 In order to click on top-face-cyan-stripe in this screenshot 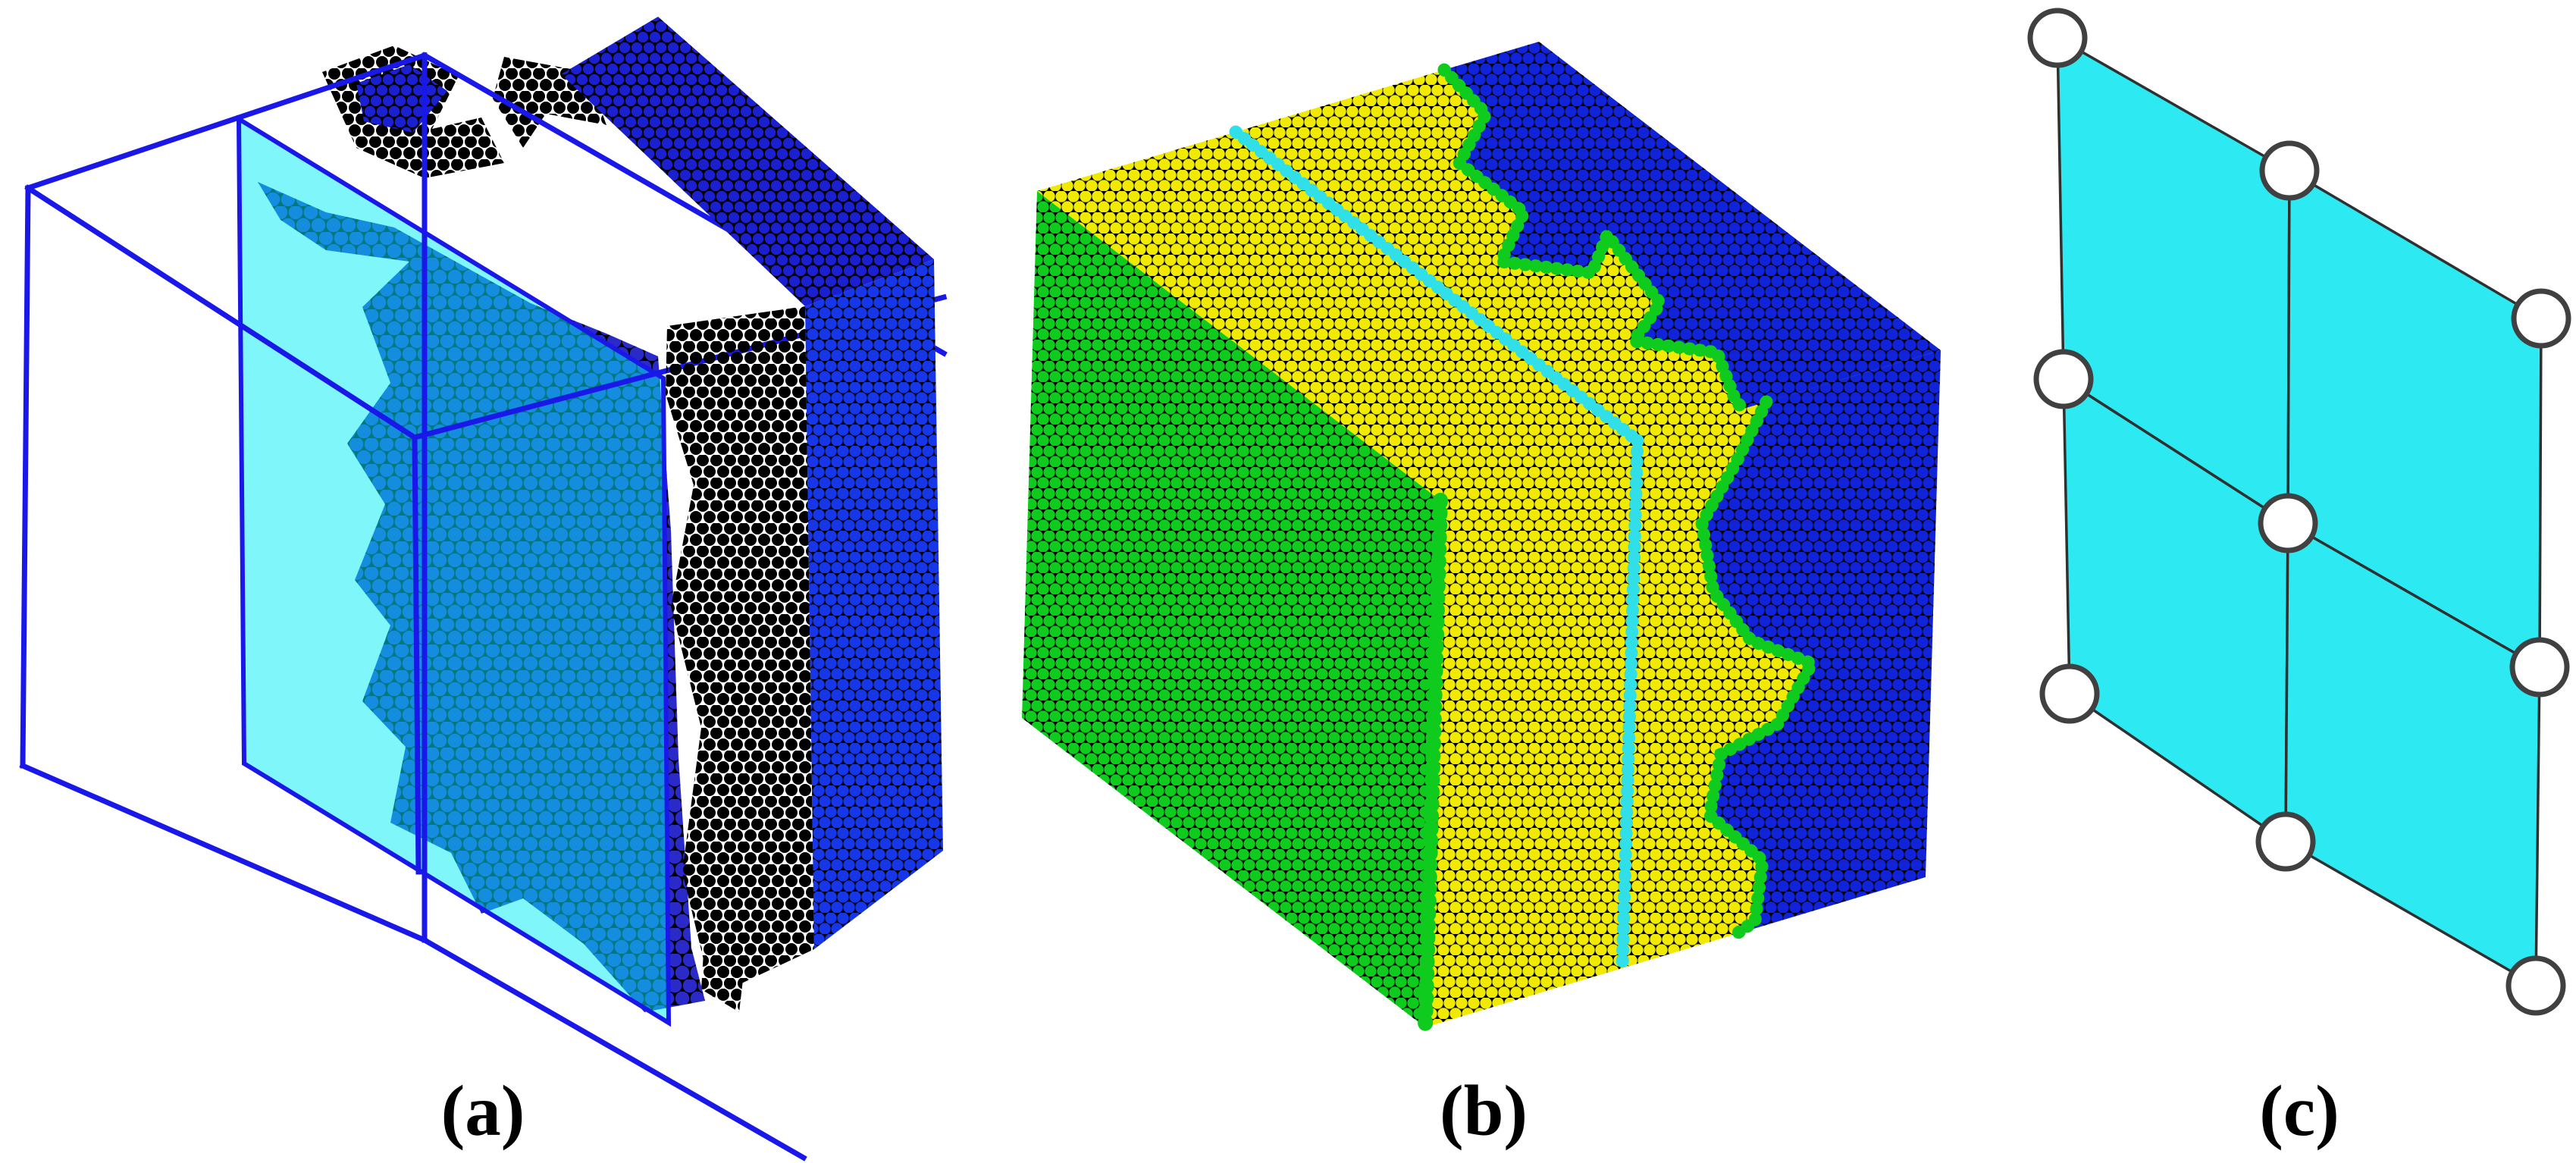, I will do `click(1436, 286)`.